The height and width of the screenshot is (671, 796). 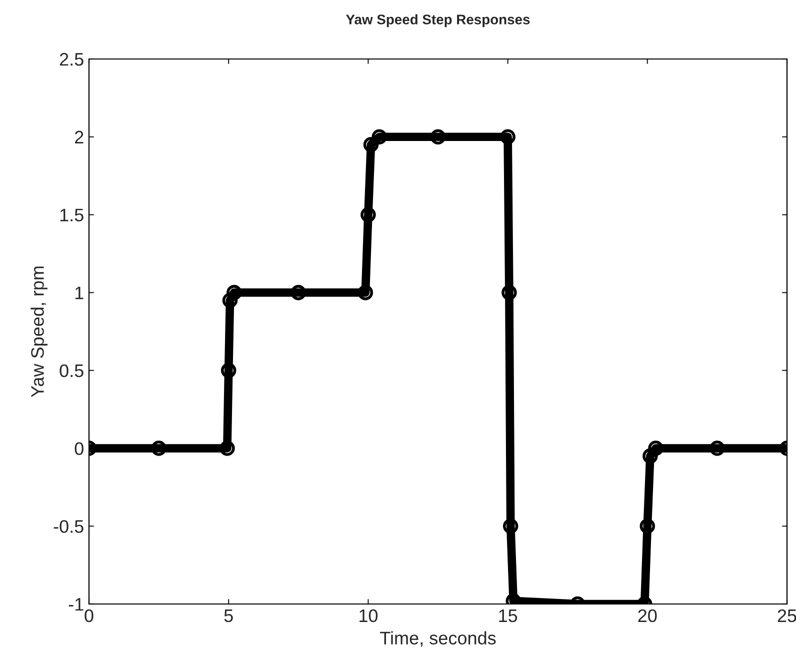 I want to click on y-tick-label: 1, so click(x=79, y=293).